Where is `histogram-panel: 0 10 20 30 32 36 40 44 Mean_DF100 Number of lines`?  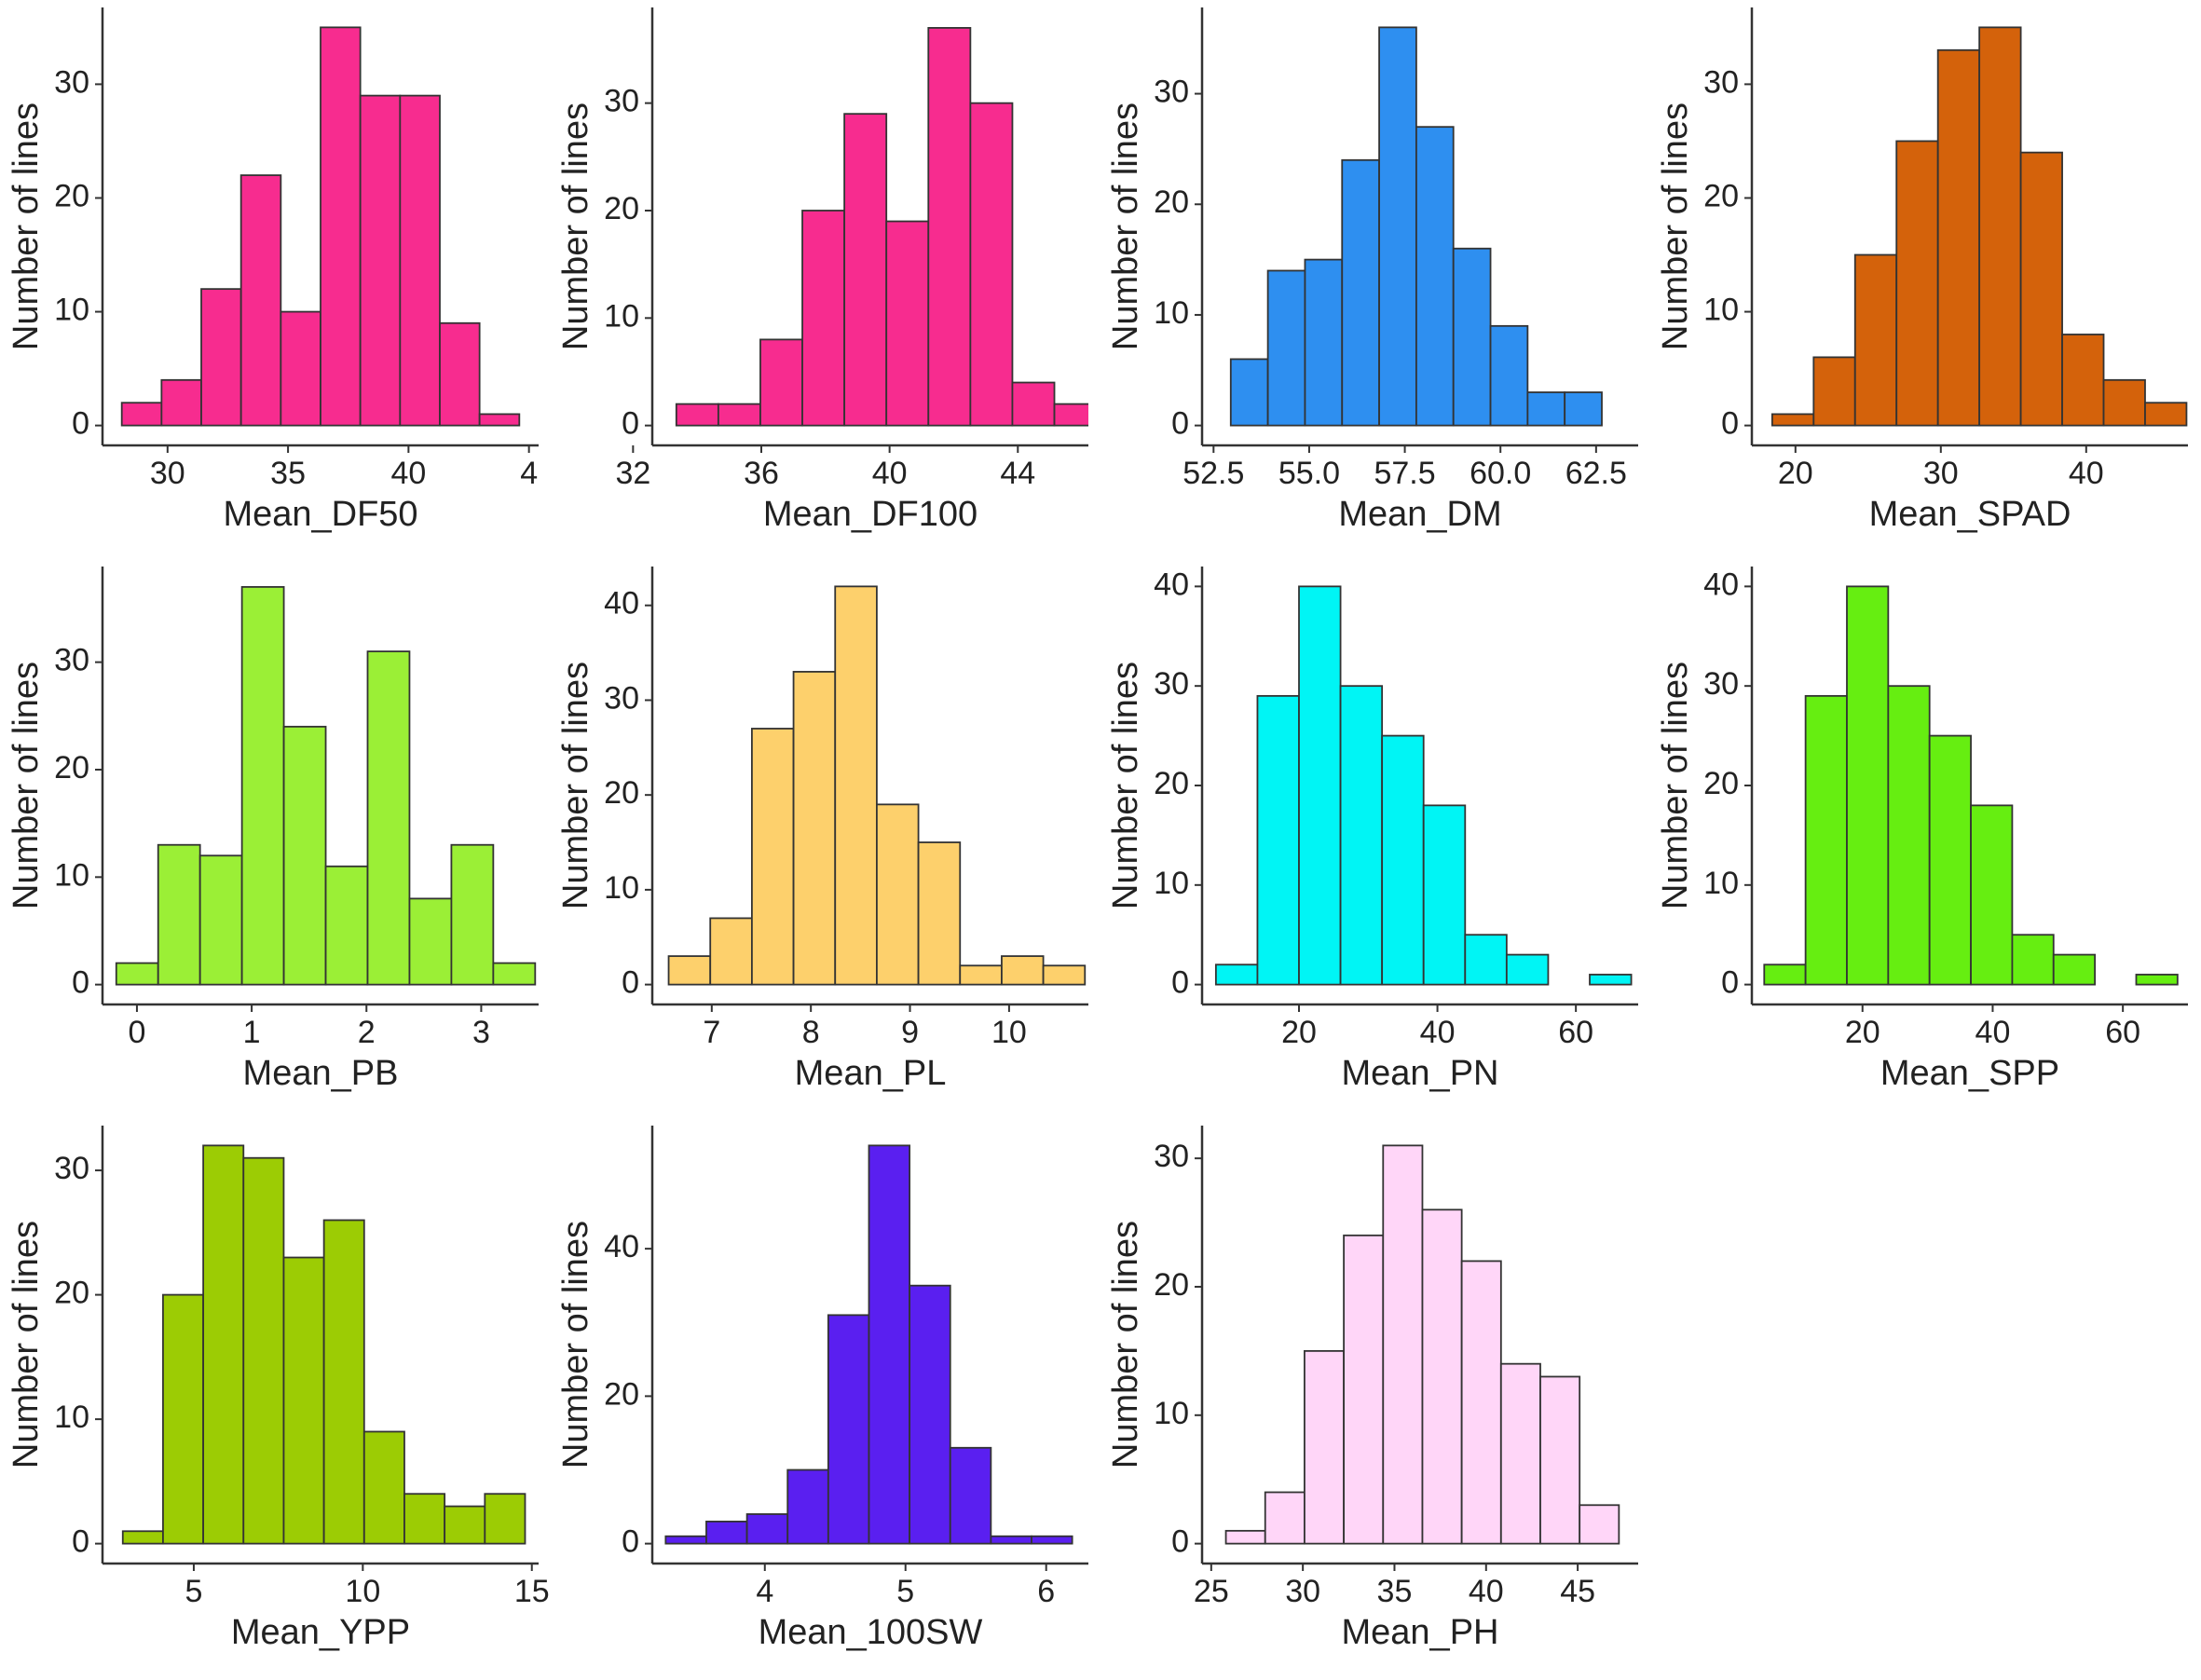
histogram-panel: 0 10 20 30 32 36 40 44 Mean_DF100 Number of lines is located at coordinates (822, 270).